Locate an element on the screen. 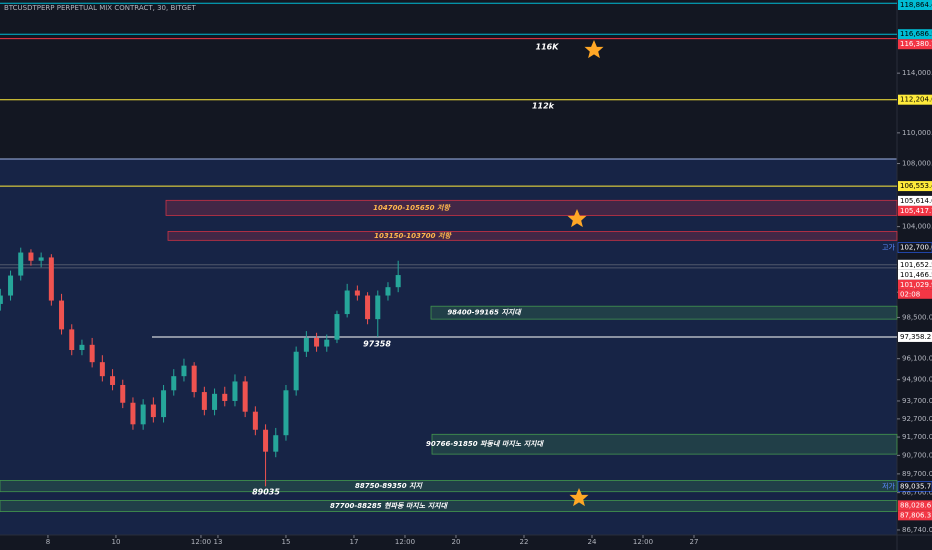 This screenshot has height=550, width=932. y-tick-label: 96,100.0 is located at coordinates (917, 359).